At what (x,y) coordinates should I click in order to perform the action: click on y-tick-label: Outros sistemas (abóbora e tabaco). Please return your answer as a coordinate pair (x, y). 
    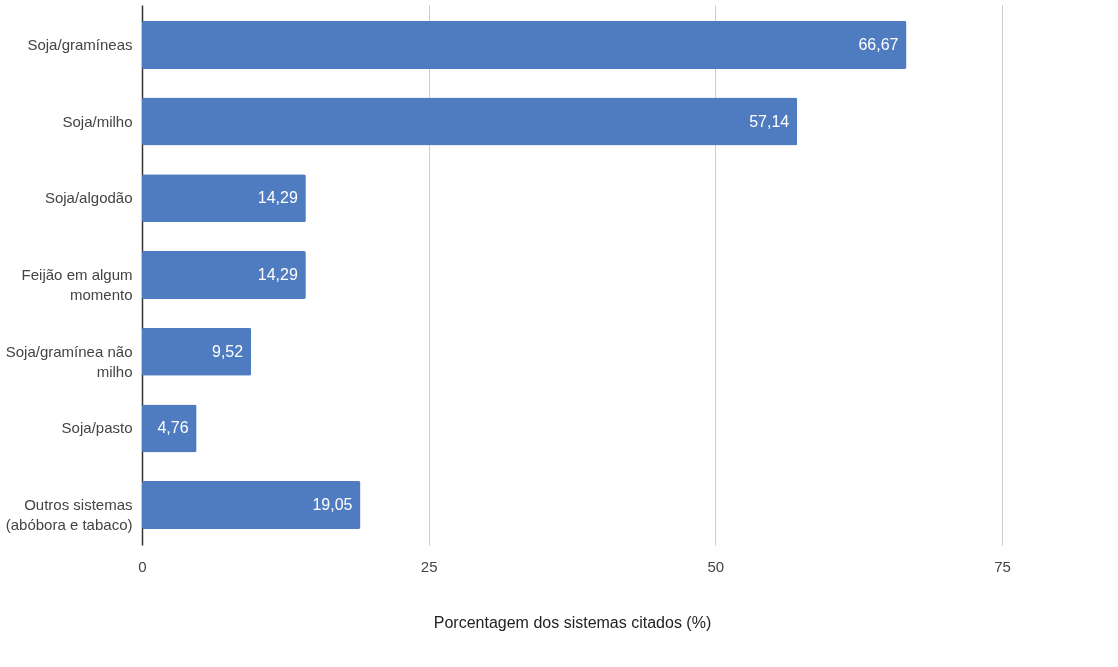
    Looking at the image, I should click on (69, 515).